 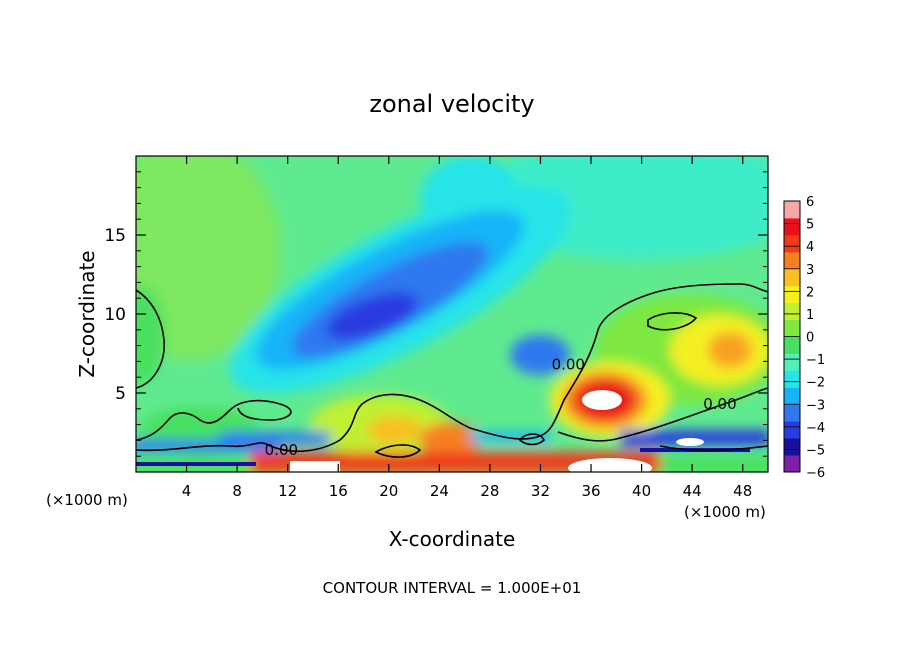 I want to click on y-tick-label: 5, so click(x=120, y=394).